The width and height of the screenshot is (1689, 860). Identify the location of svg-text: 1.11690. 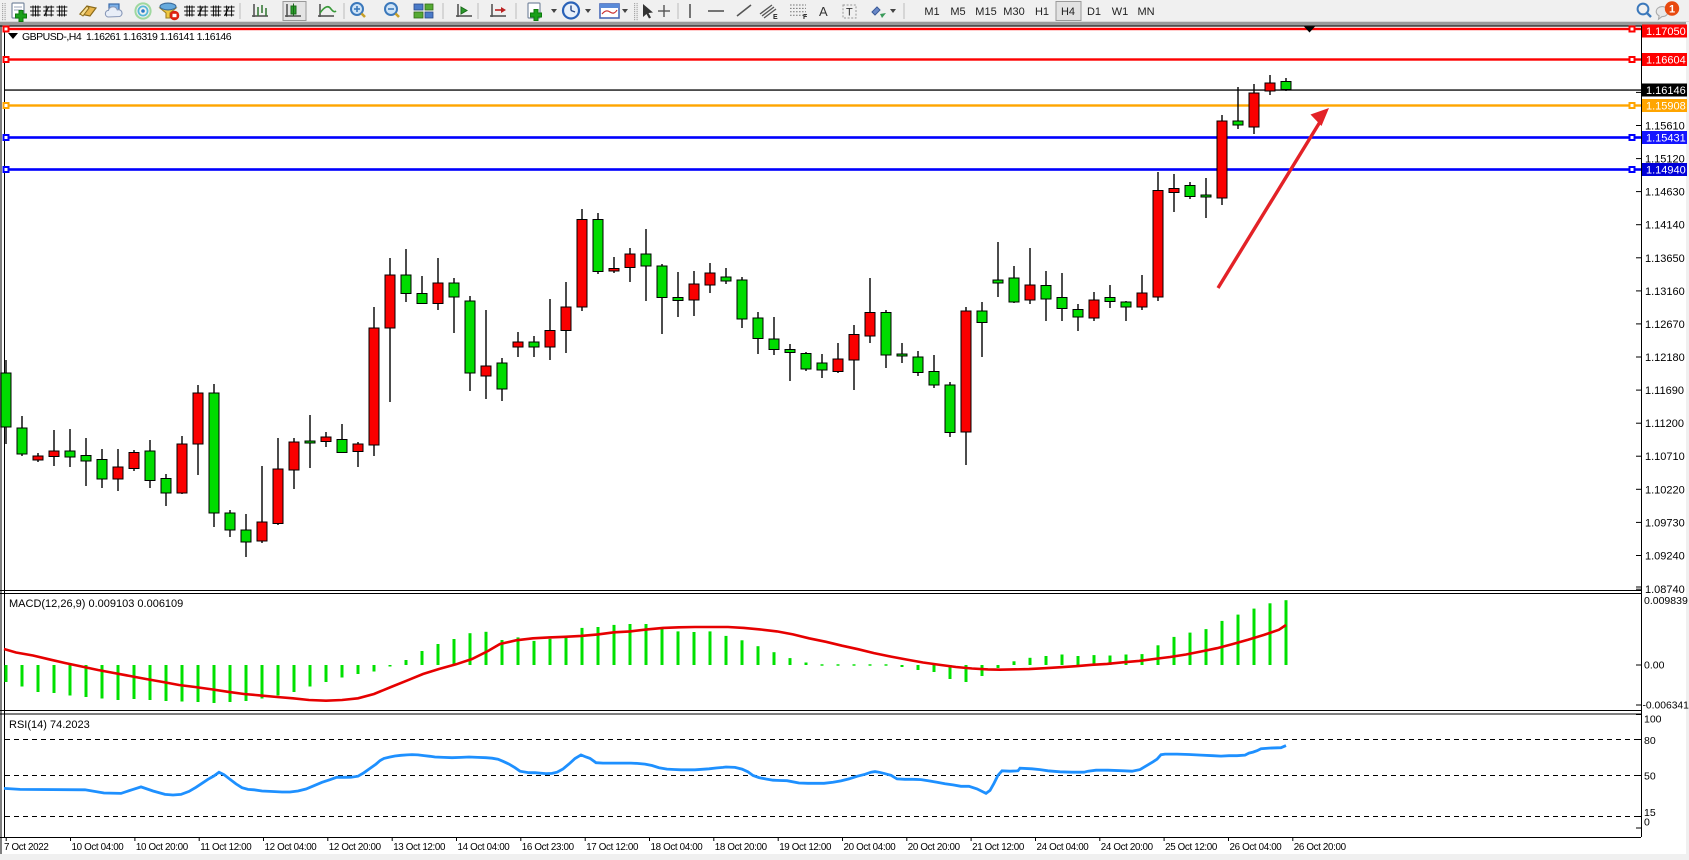
(1664, 391).